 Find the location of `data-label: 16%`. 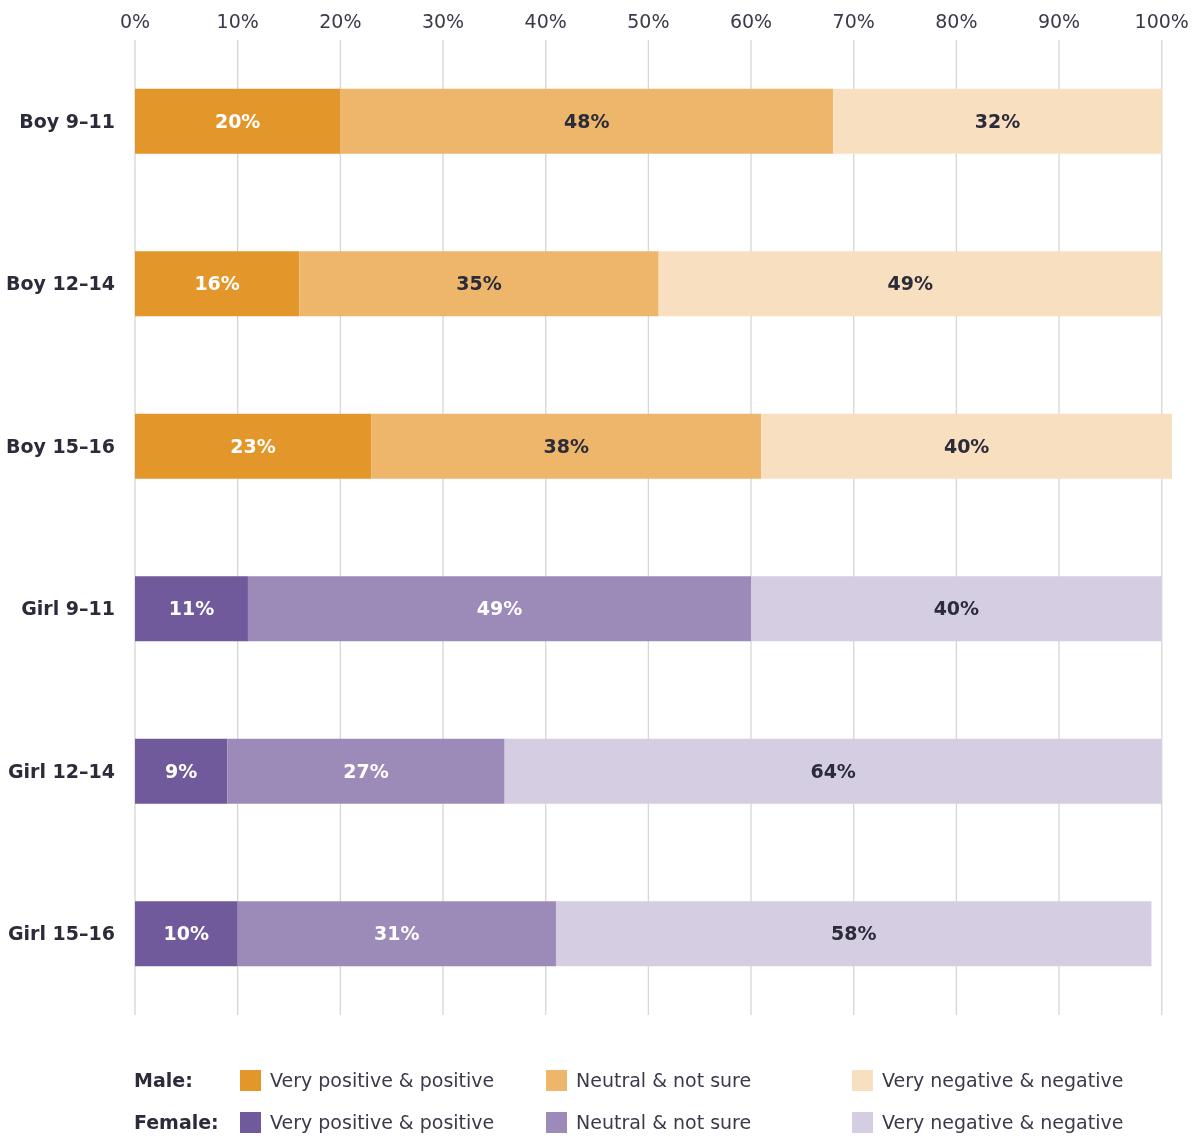

data-label: 16% is located at coordinates (217, 283).